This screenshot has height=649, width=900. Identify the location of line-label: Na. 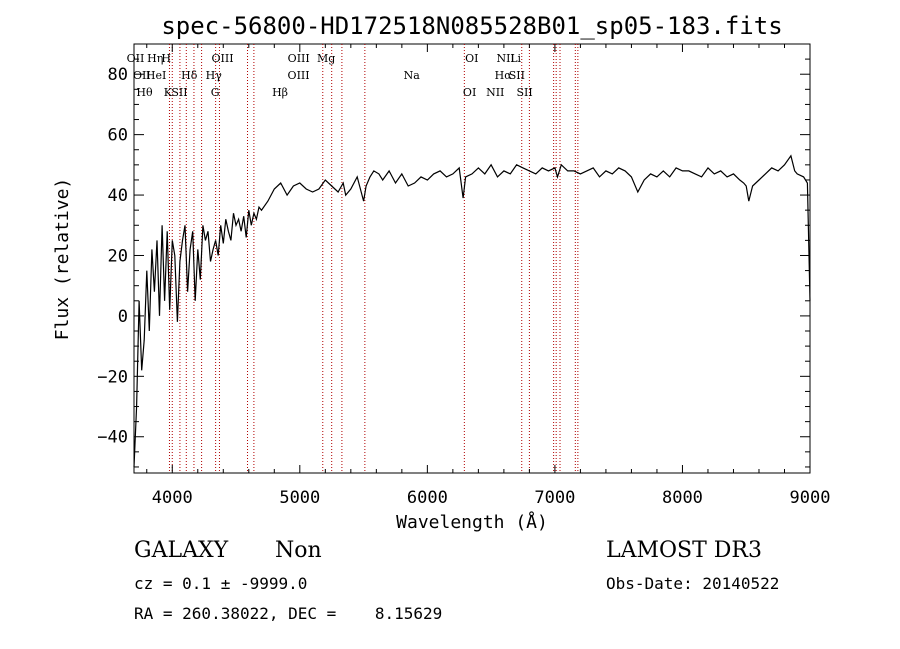
(412, 75).